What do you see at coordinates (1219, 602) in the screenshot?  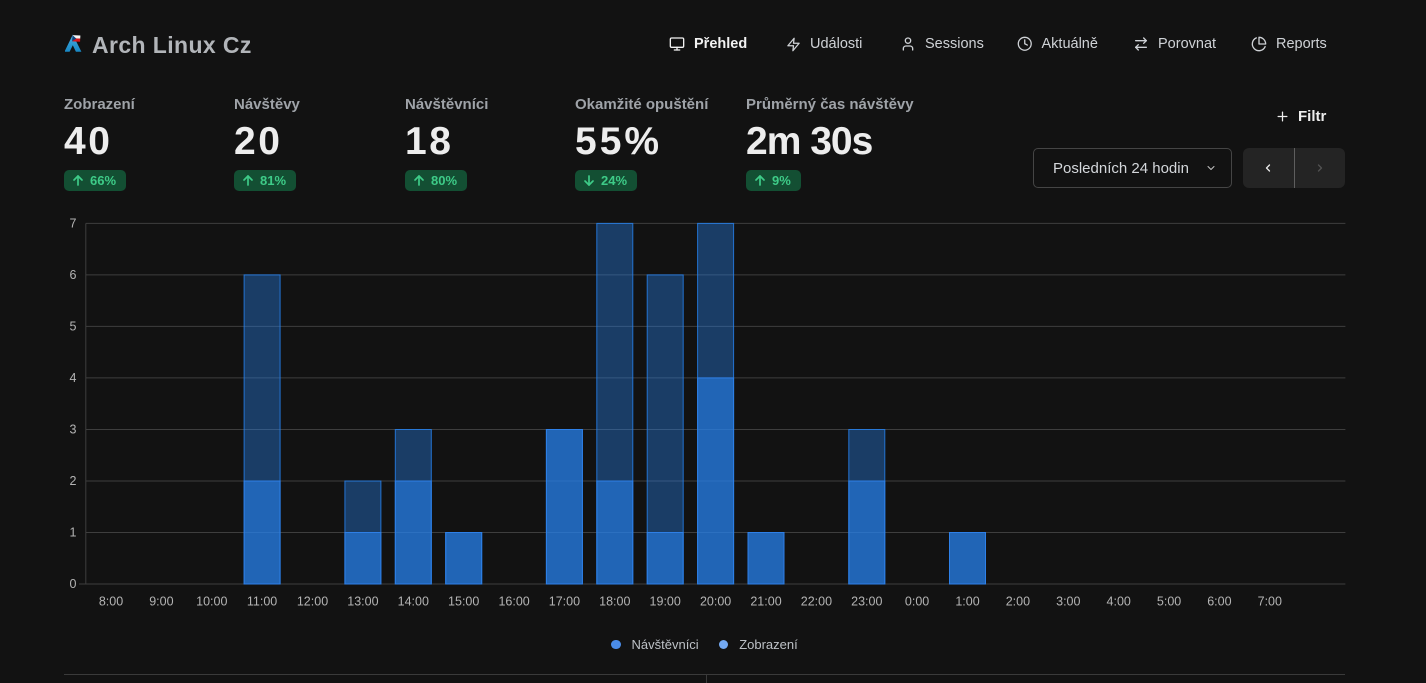 I see `svg-text: 6:00` at bounding box center [1219, 602].